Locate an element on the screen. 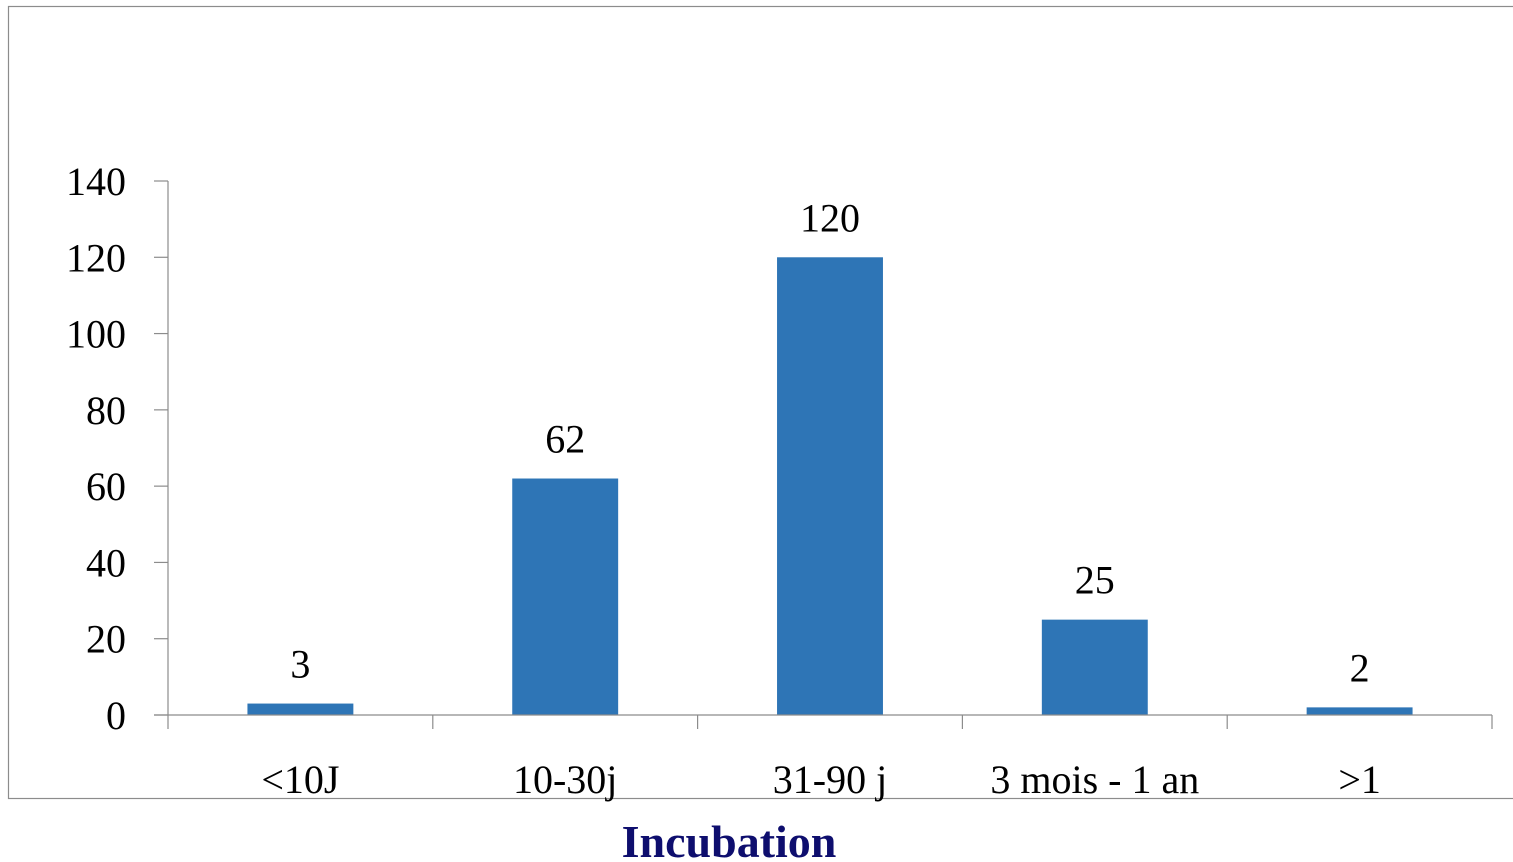  data-label: 62 is located at coordinates (565, 439).